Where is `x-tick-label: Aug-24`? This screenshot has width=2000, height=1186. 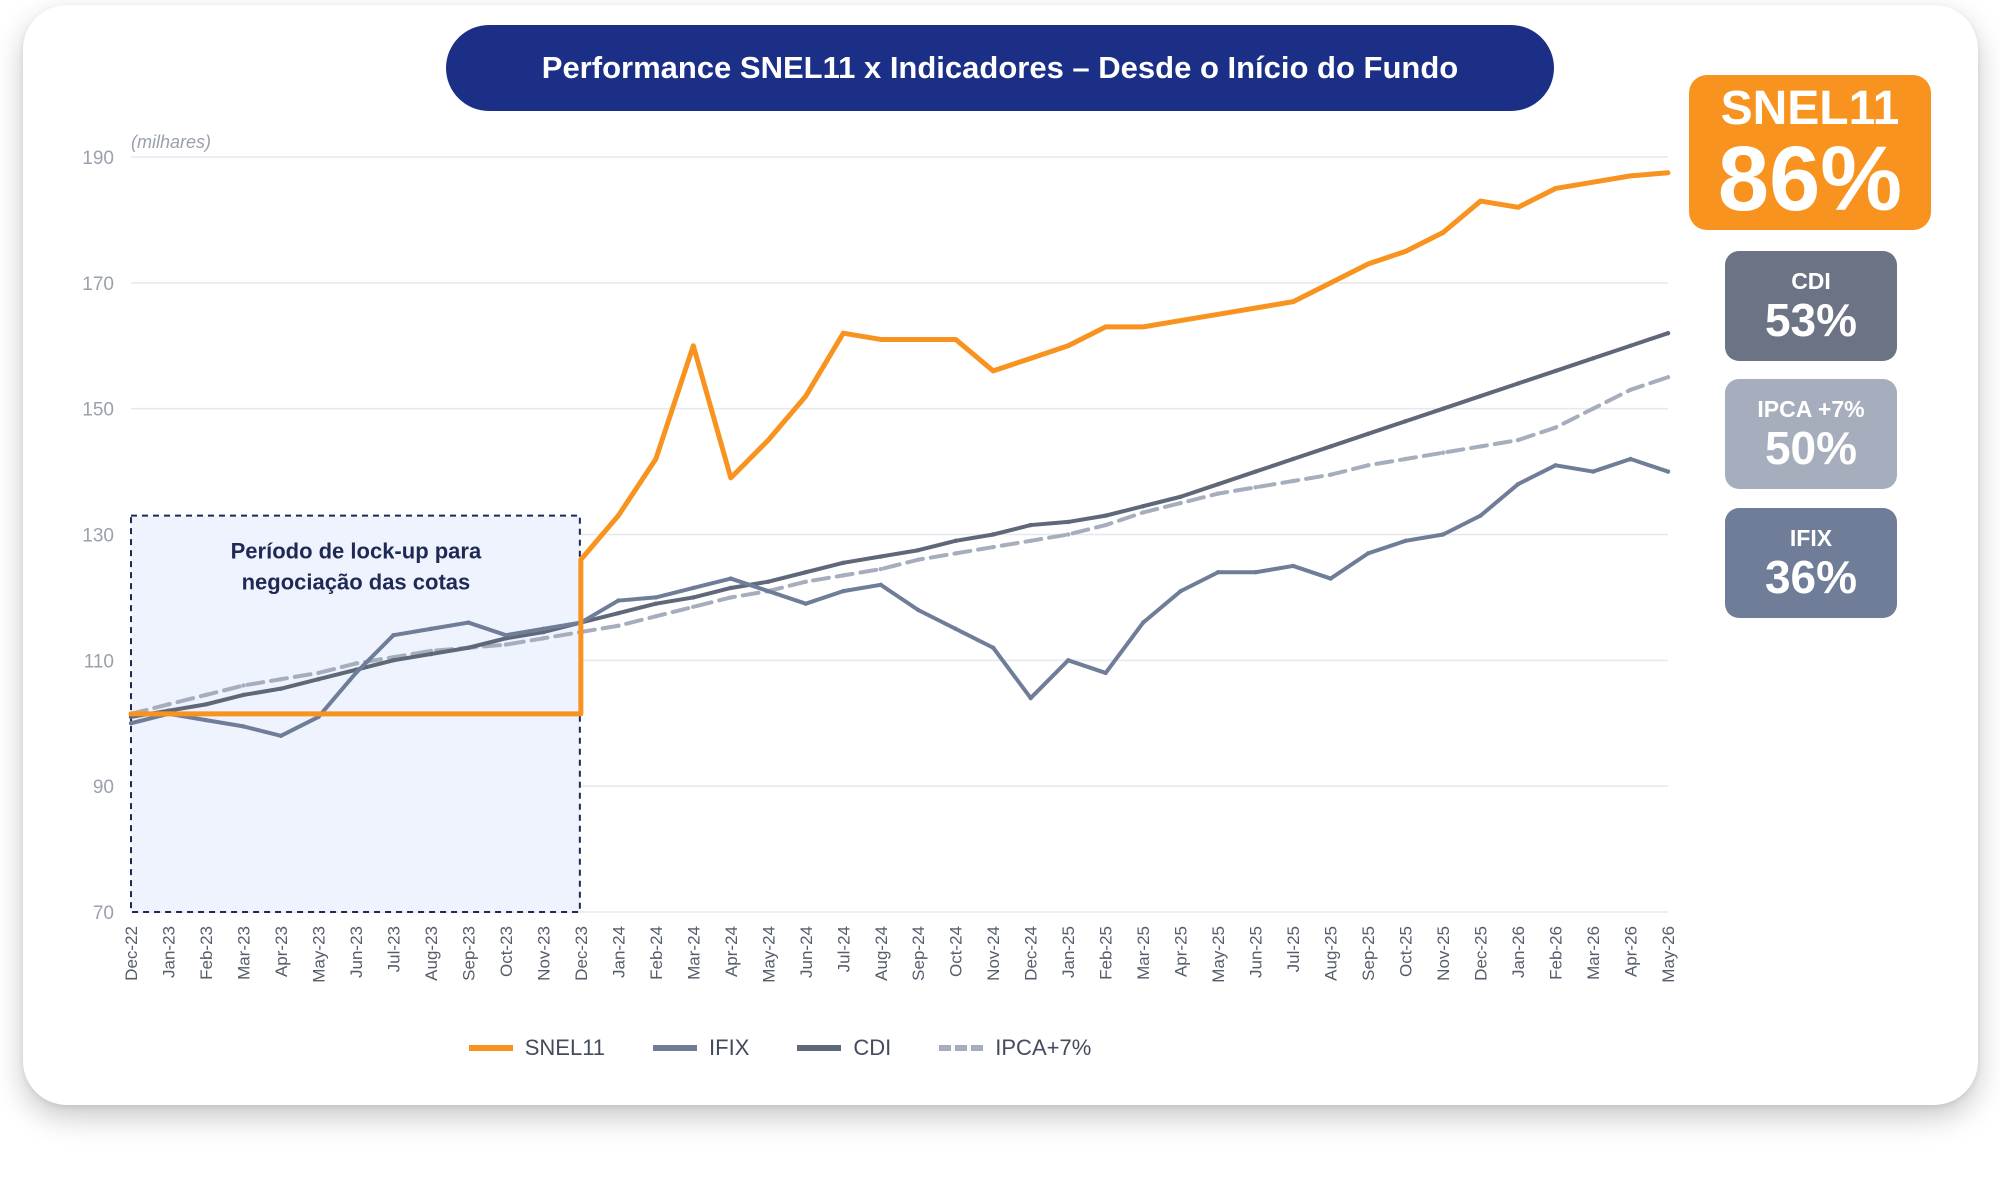
x-tick-label: Aug-24 is located at coordinates (881, 953).